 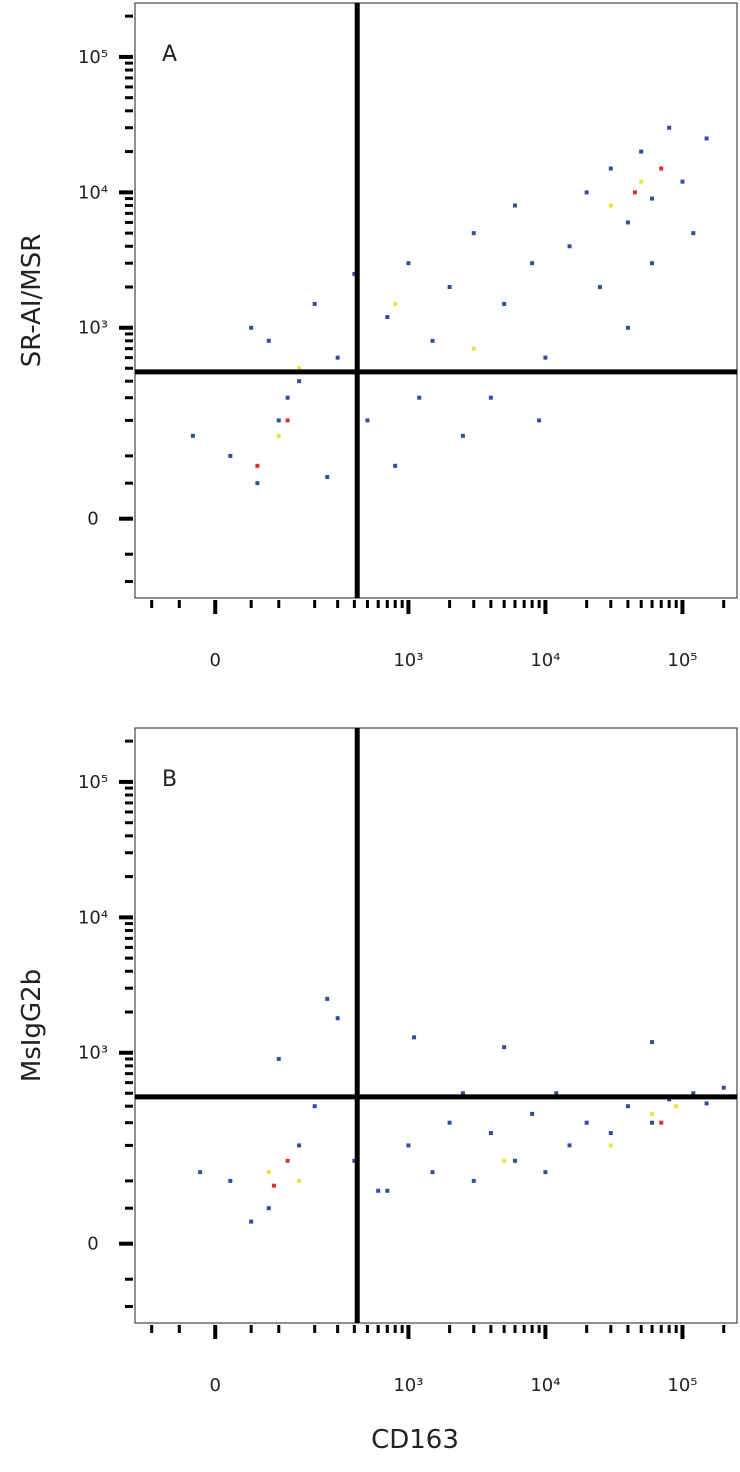 What do you see at coordinates (32, 1025) in the screenshot?
I see `y-axis-title: MsIgG2b` at bounding box center [32, 1025].